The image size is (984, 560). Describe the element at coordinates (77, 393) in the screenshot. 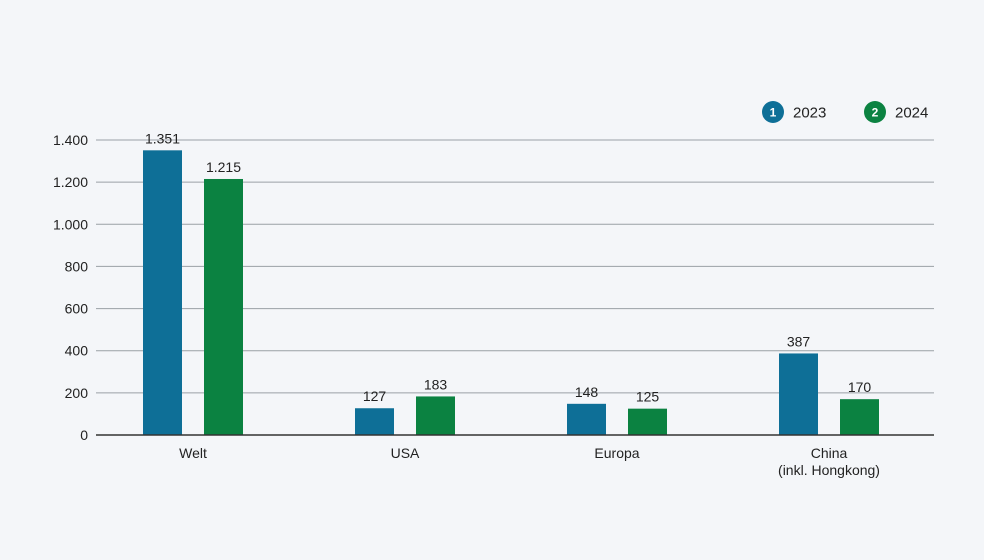

I see `y-tick-label: 200` at that location.